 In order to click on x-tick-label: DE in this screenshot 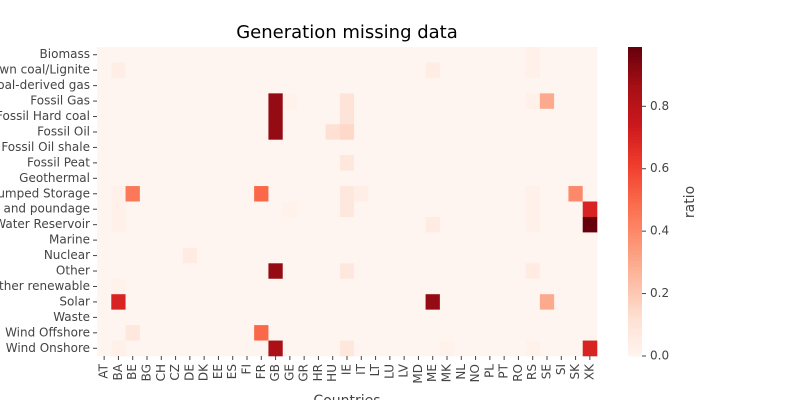, I will do `click(189, 372)`.